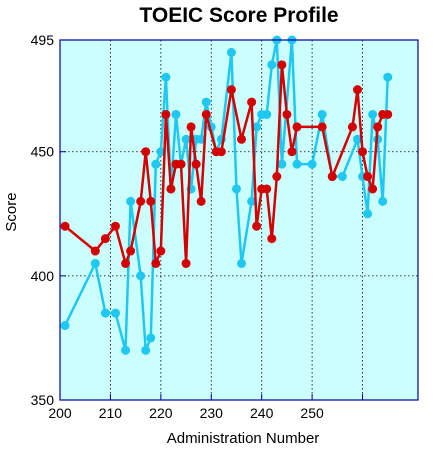 Image resolution: width=440 pixels, height=452 pixels. What do you see at coordinates (43, 400) in the screenshot?
I see `y-tick-label: 350` at bounding box center [43, 400].